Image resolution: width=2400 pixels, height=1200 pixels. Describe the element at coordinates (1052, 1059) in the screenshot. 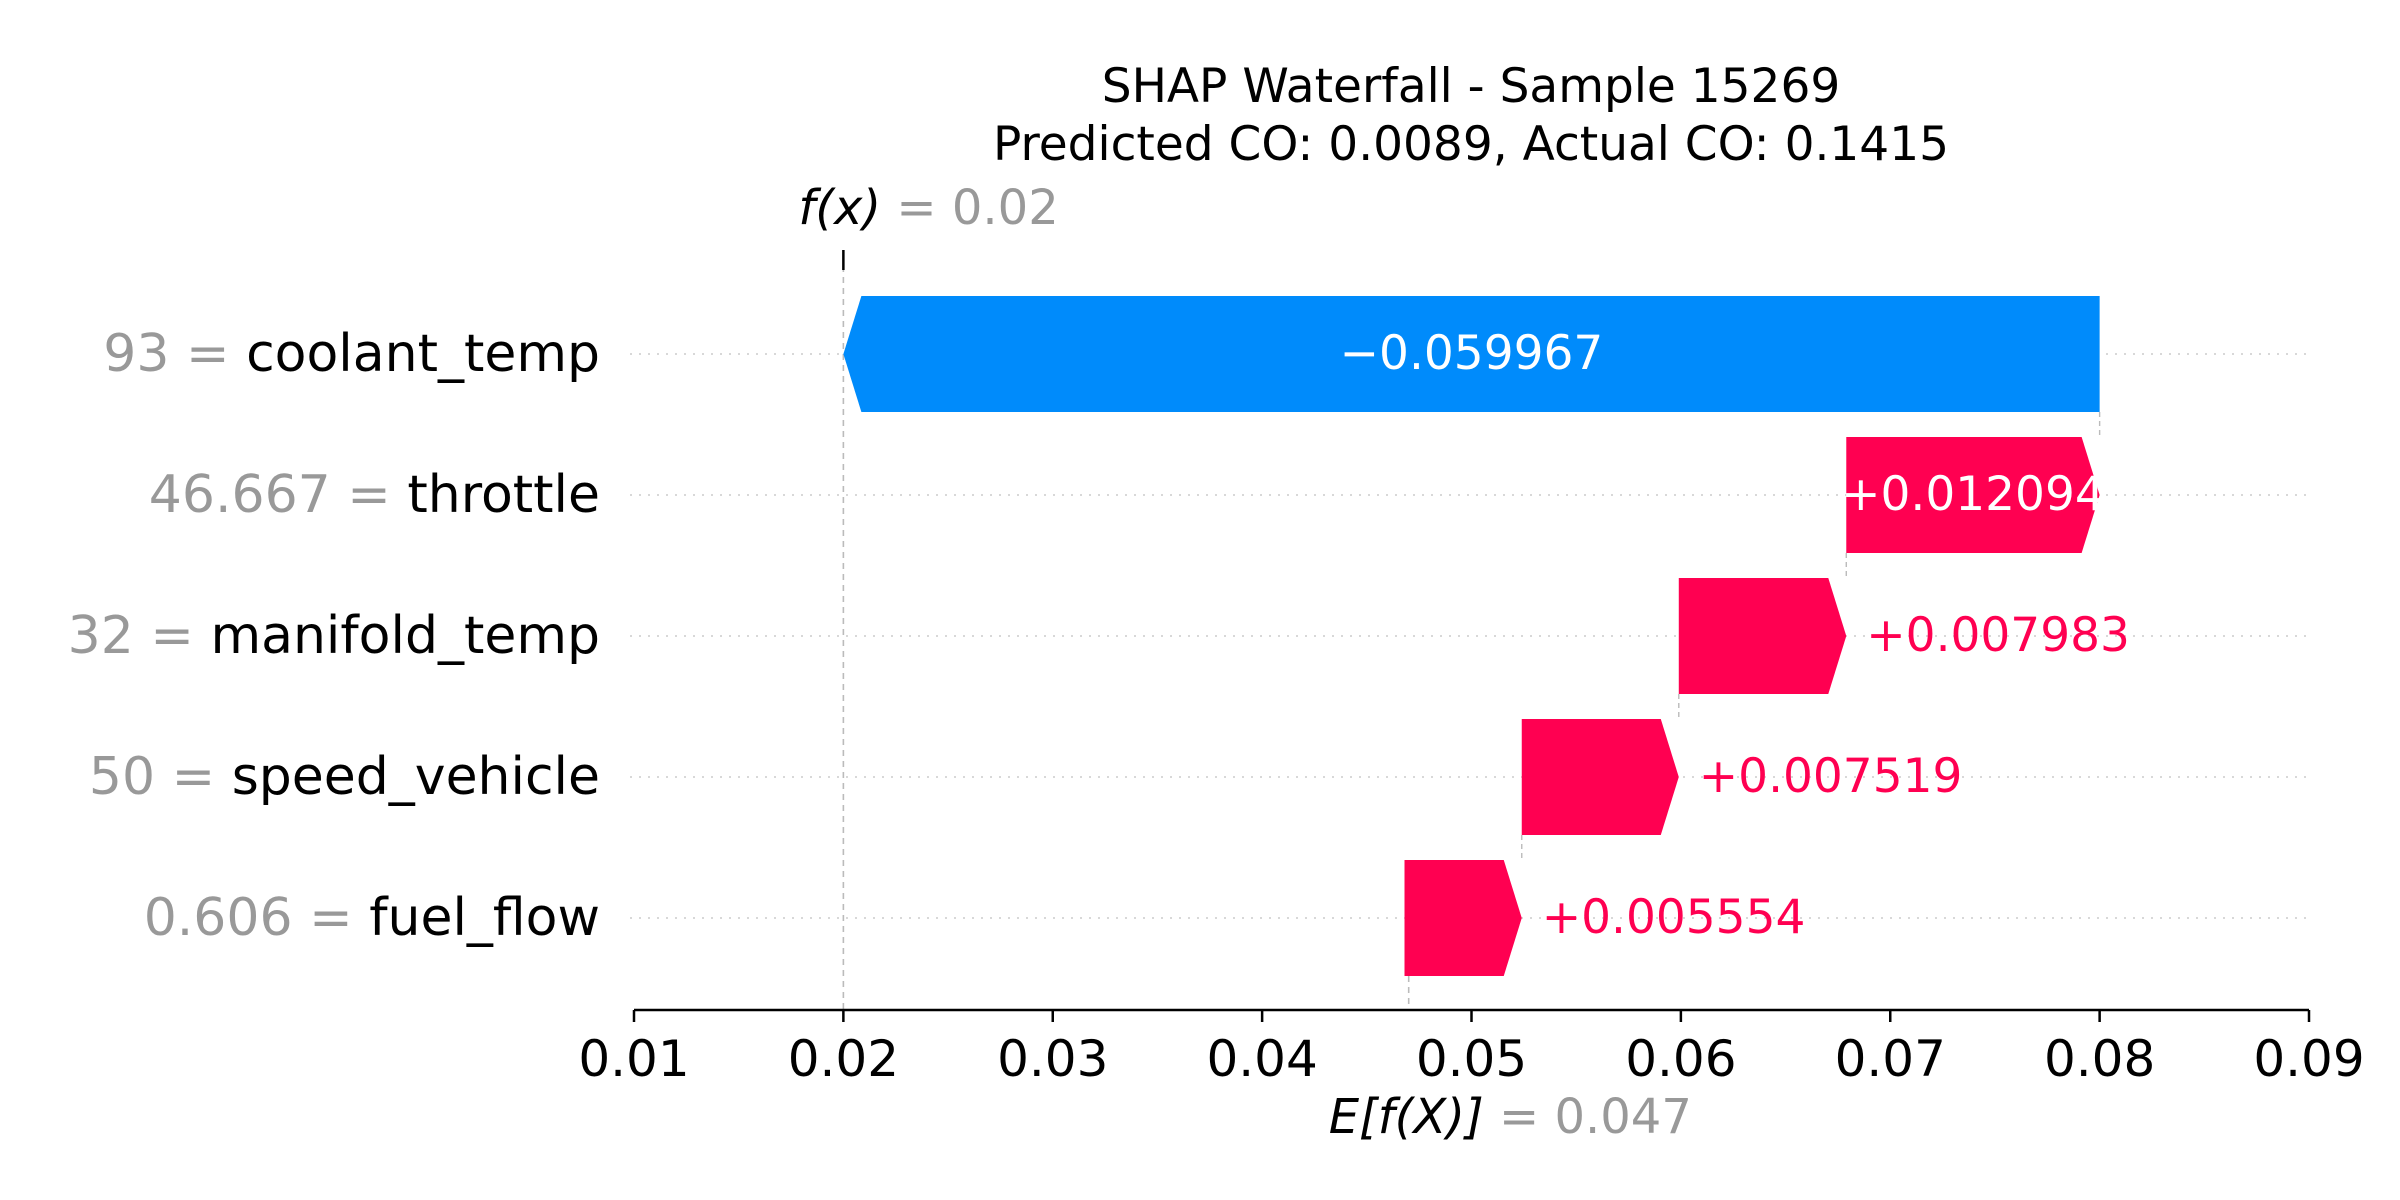

I see `x-tick-label: 0.03` at that location.